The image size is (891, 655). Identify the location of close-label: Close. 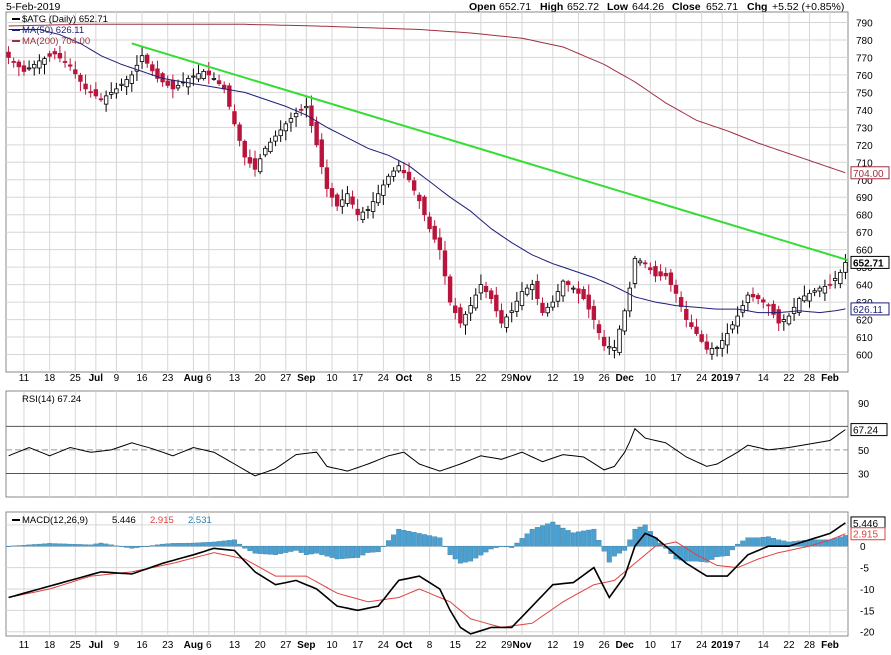
(686, 7).